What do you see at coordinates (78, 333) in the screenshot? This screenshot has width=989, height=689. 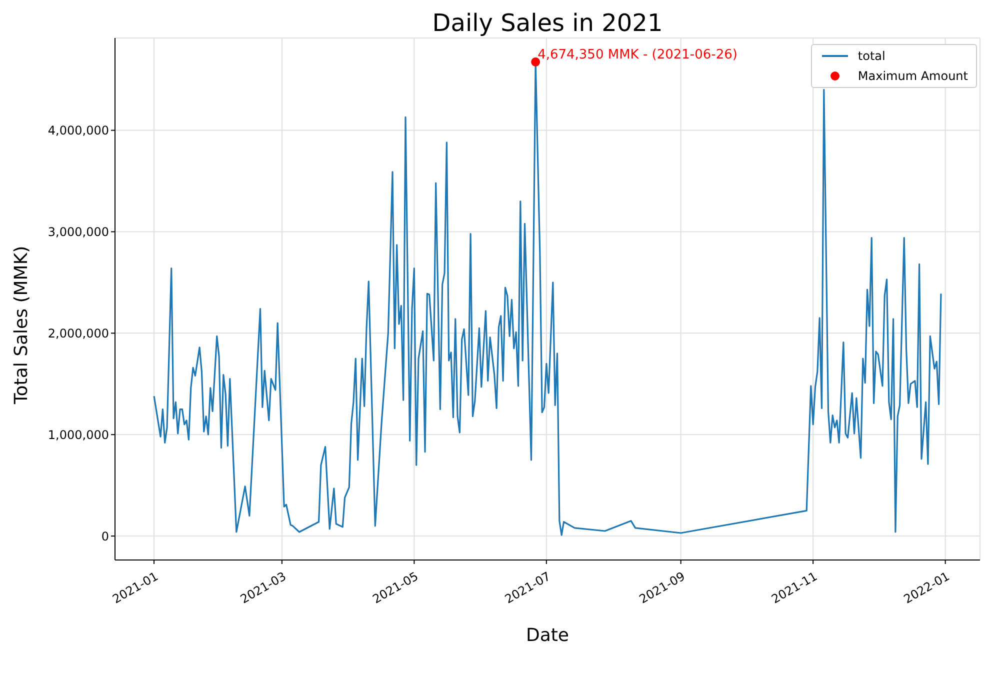 I see `y-tick-label: 2,000,000` at bounding box center [78, 333].